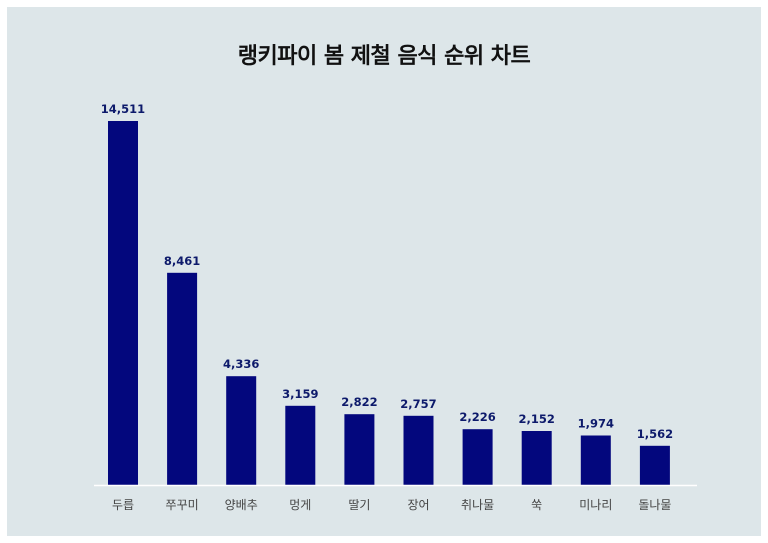 The width and height of the screenshot is (768, 543). What do you see at coordinates (595, 505) in the screenshot?
I see `x-tick-label-9: 미나리` at bounding box center [595, 505].